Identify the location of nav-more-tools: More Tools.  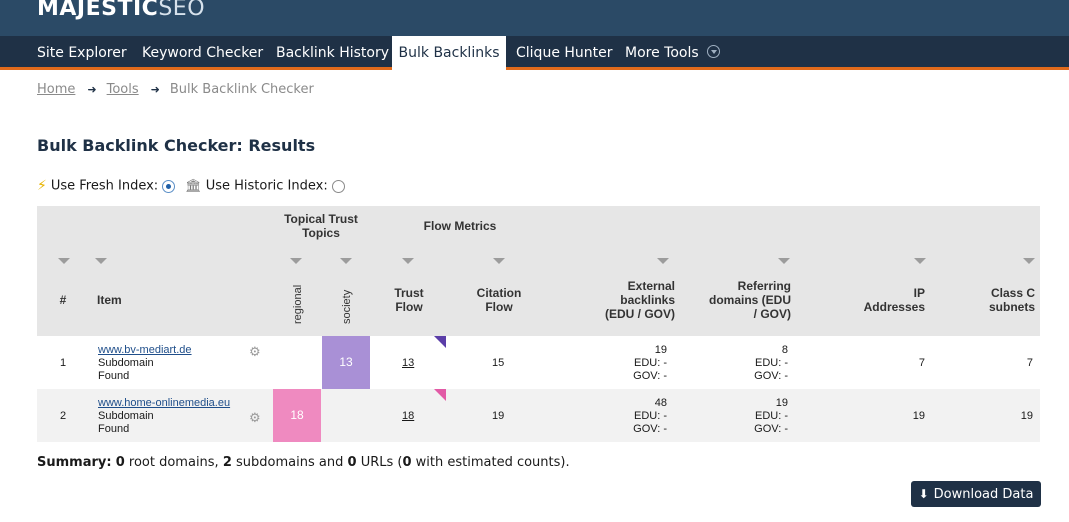
(672, 53).